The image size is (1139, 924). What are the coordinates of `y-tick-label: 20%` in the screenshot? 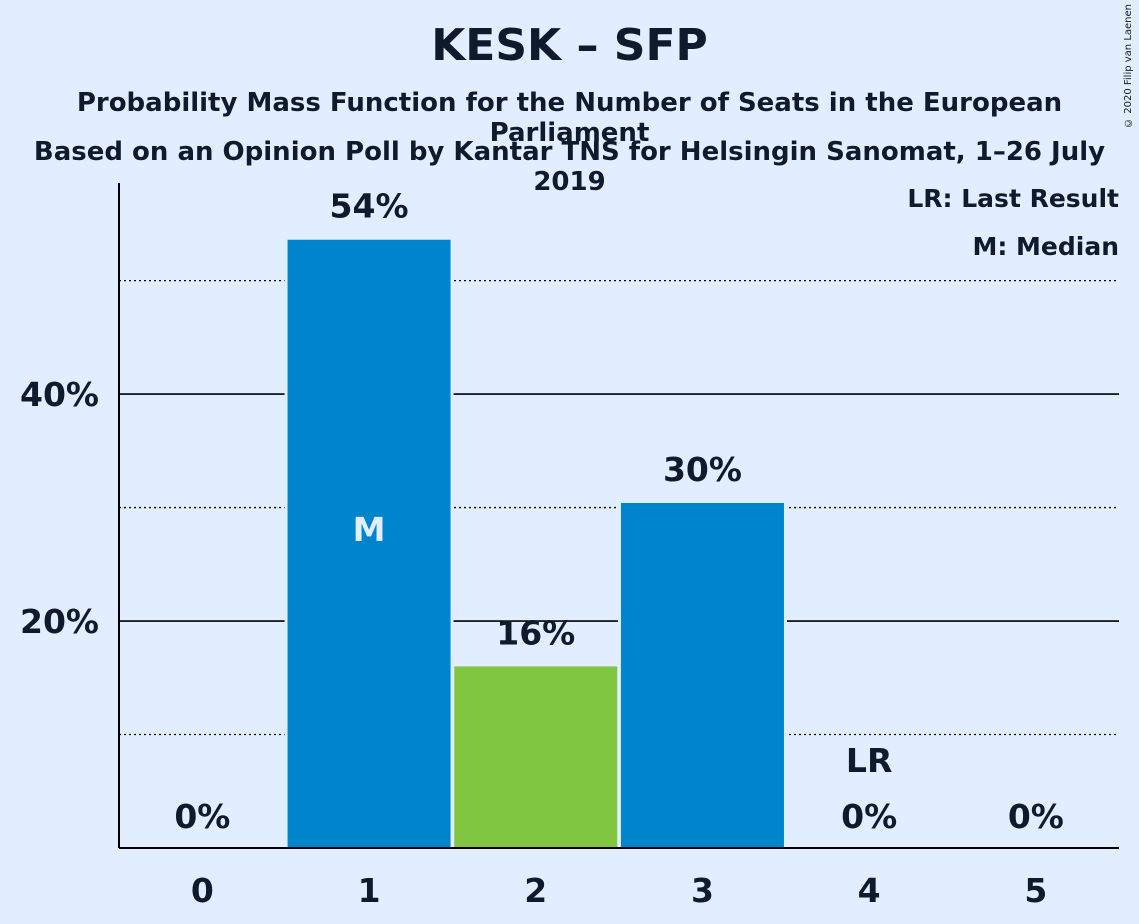 It's located at (59, 621).